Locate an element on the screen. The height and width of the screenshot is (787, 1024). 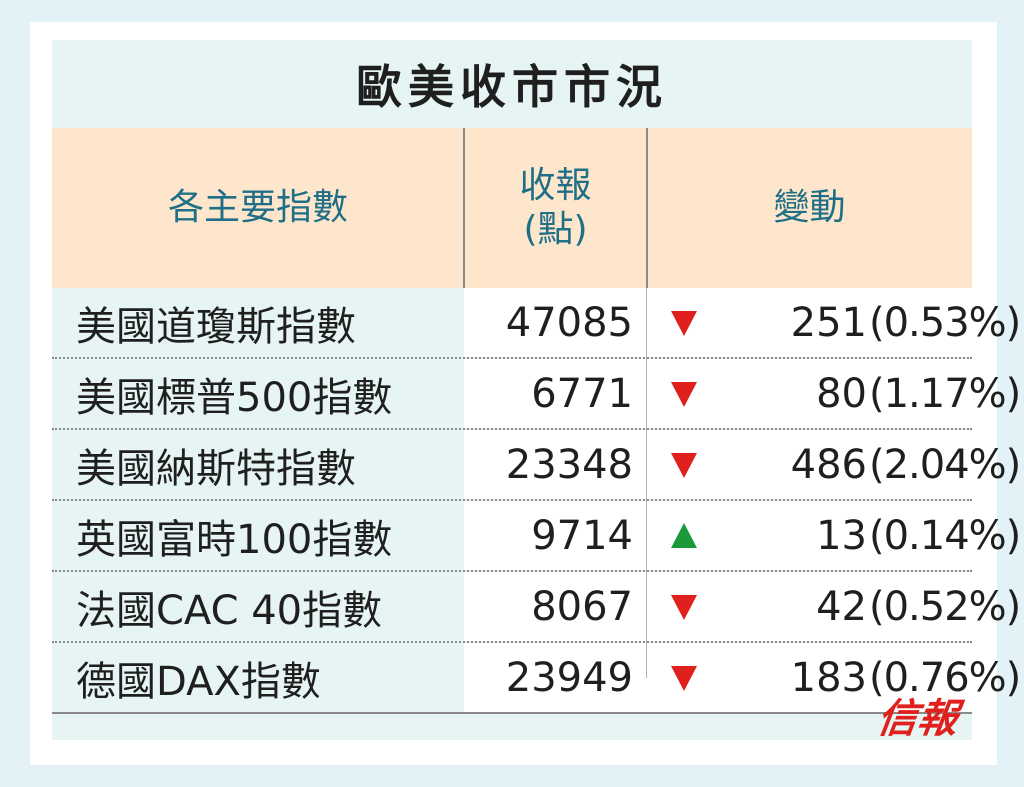
index-name: 法國CAC 40指數 is located at coordinates (258, 606).